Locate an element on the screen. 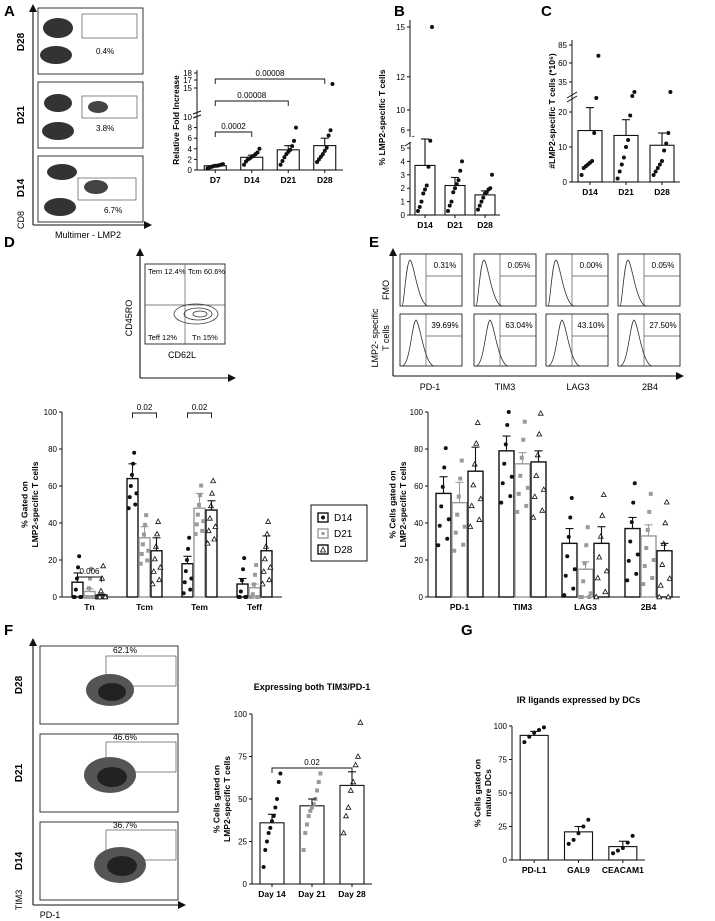  chart-c-ytick-label-3: 35 is located at coordinates (562, 82).